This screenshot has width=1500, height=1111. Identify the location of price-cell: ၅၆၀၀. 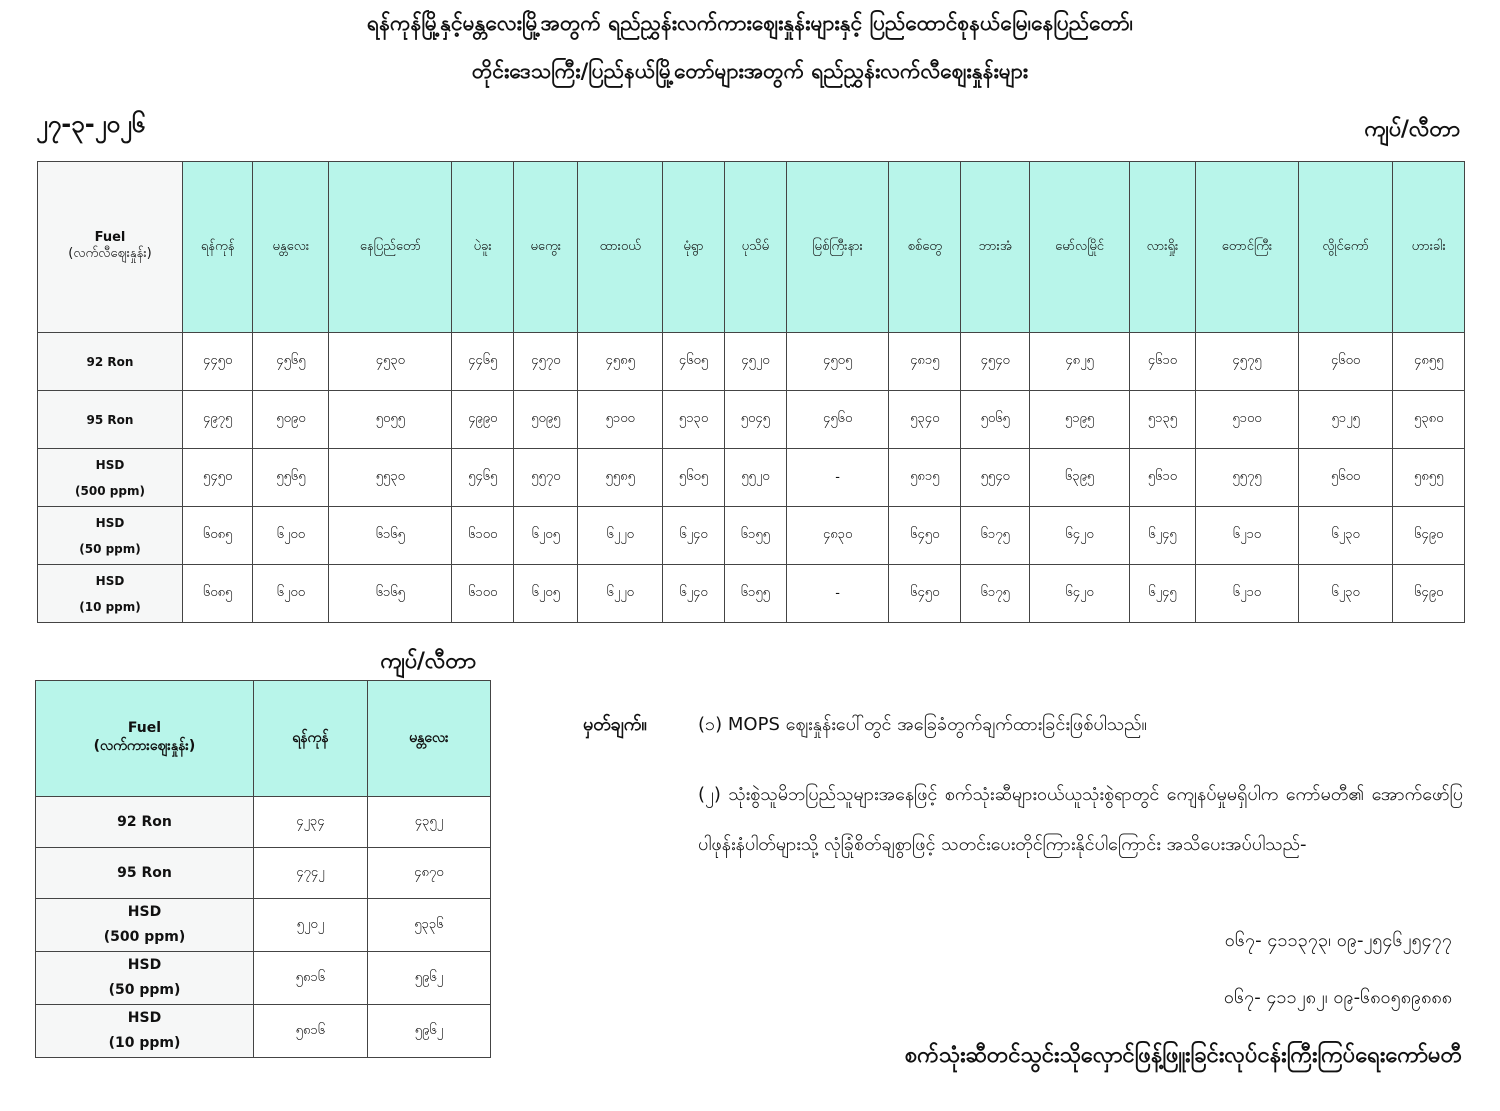
(1345, 477).